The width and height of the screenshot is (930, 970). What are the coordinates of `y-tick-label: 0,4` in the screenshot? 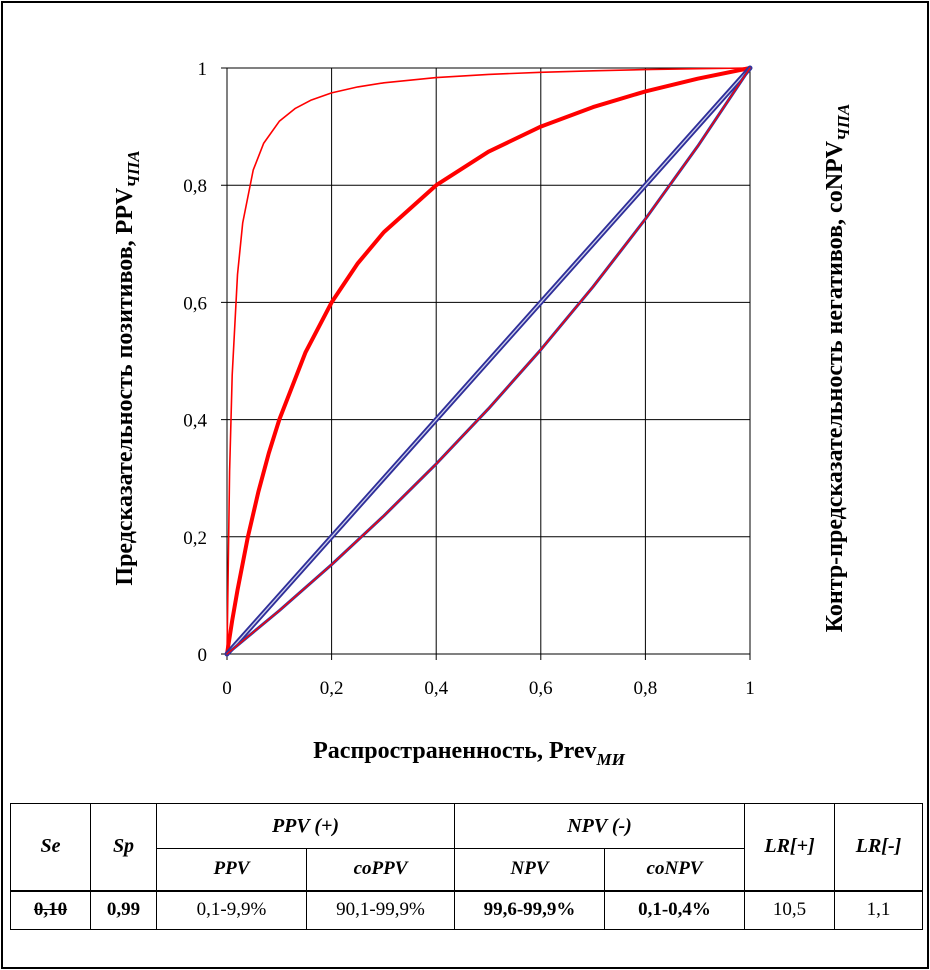 It's located at (195, 421).